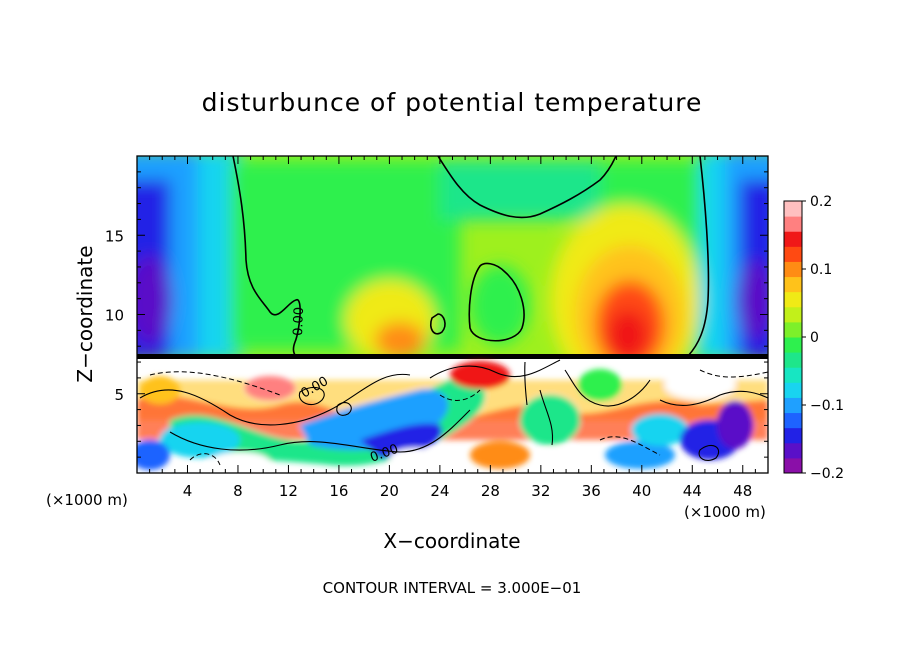 The width and height of the screenshot is (904, 654). What do you see at coordinates (439, 491) in the screenshot?
I see `x-tick-label: 24` at bounding box center [439, 491].